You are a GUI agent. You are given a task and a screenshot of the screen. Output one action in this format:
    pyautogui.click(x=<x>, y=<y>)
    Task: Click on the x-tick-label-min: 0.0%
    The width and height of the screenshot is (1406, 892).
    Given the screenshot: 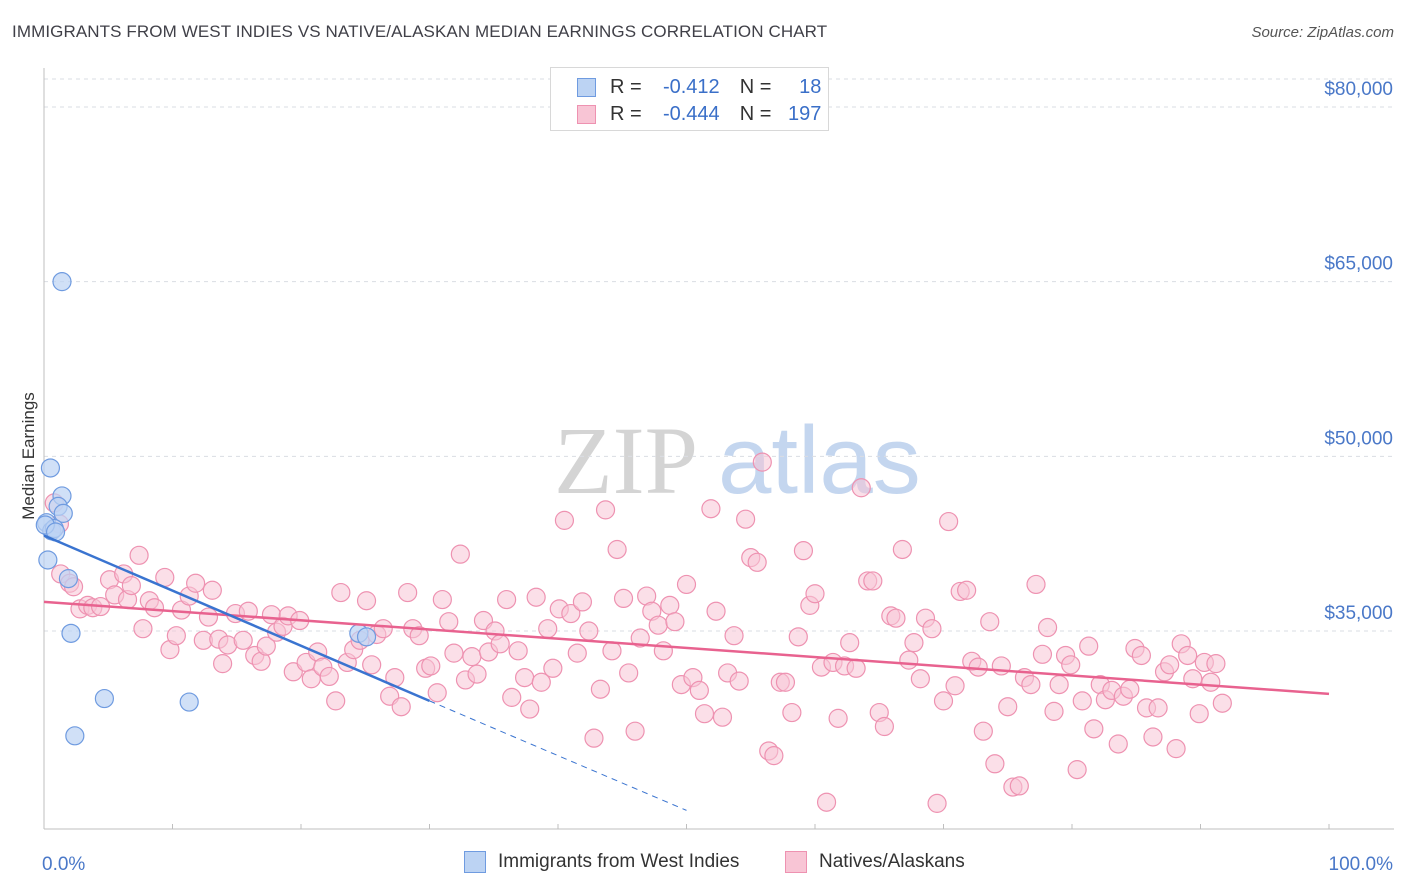 What is the action you would take?
    pyautogui.click(x=63, y=864)
    